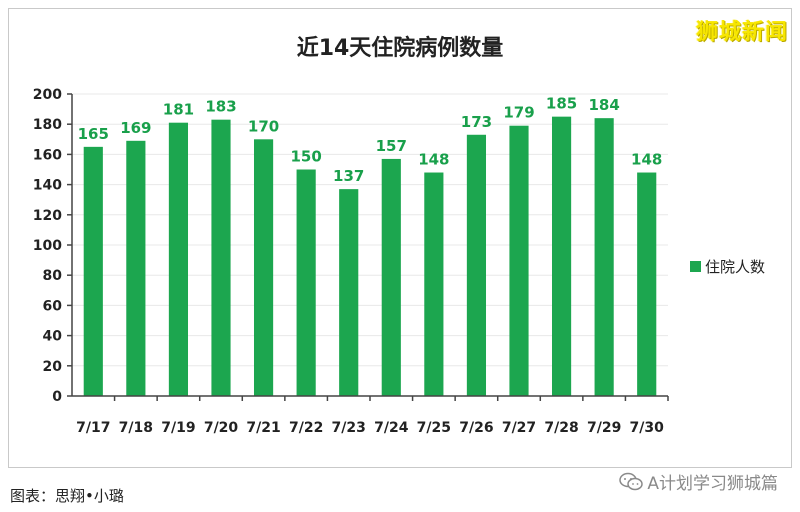 This screenshot has width=800, height=512. What do you see at coordinates (476, 428) in the screenshot?
I see `x-tick-label: 7/26` at bounding box center [476, 428].